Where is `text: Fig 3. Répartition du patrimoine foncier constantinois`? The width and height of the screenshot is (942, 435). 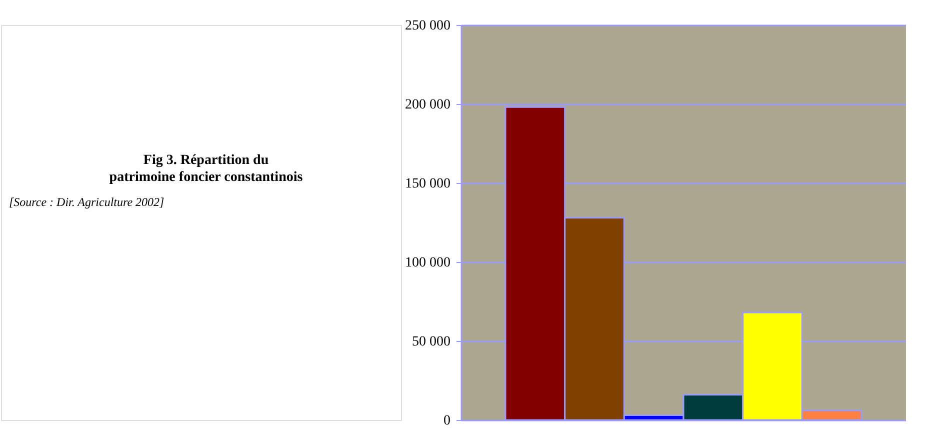 text: Fig 3. Répartition du patrimoine foncier constantinois is located at coordinates (206, 169).